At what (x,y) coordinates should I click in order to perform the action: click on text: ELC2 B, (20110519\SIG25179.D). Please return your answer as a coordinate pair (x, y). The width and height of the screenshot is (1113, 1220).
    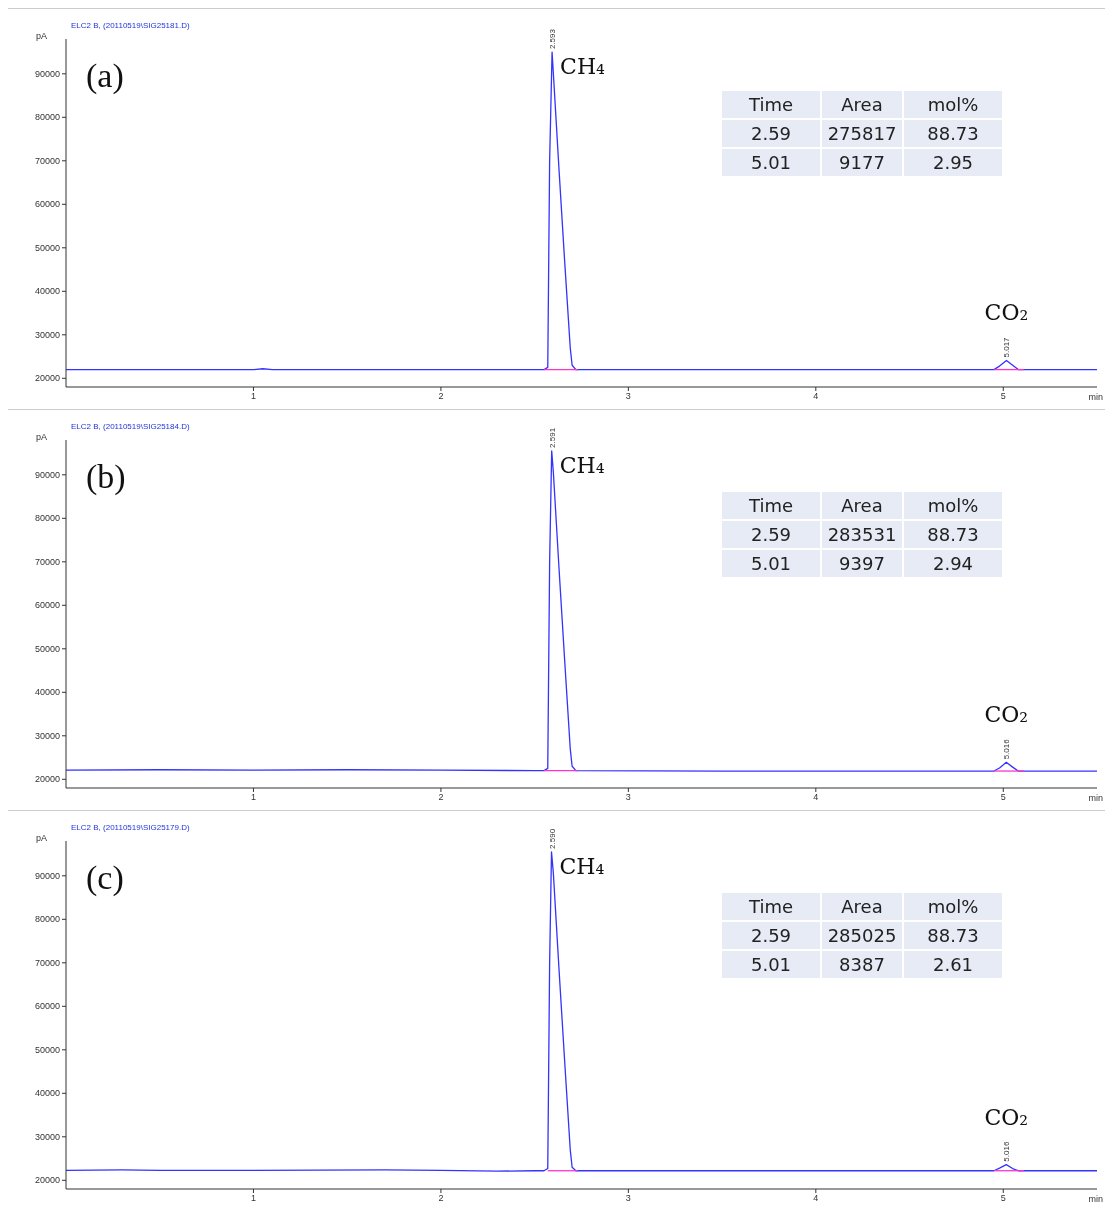
    Looking at the image, I should click on (130, 827).